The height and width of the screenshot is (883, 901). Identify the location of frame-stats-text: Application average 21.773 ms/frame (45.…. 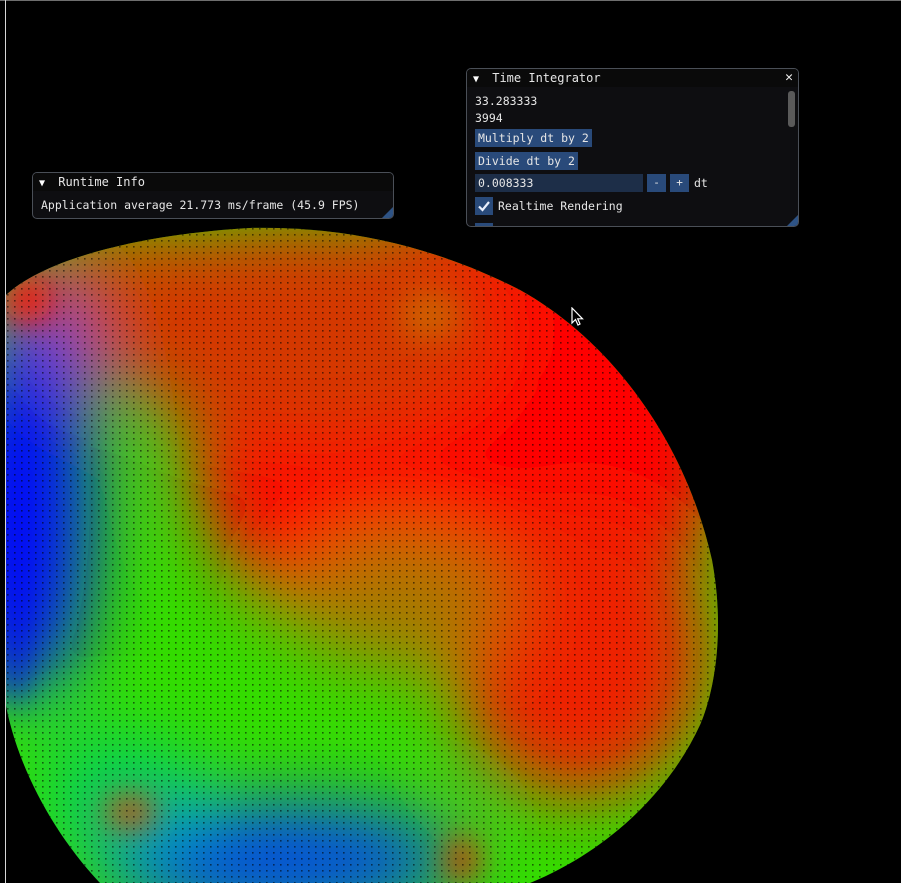
(200, 205).